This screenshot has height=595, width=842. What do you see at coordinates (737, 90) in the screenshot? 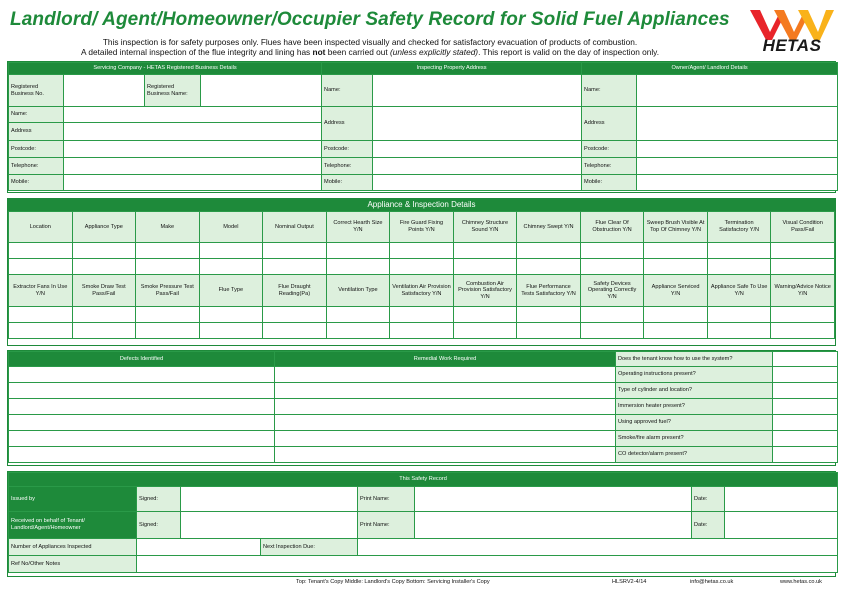
I see `owner-name-field` at bounding box center [737, 90].